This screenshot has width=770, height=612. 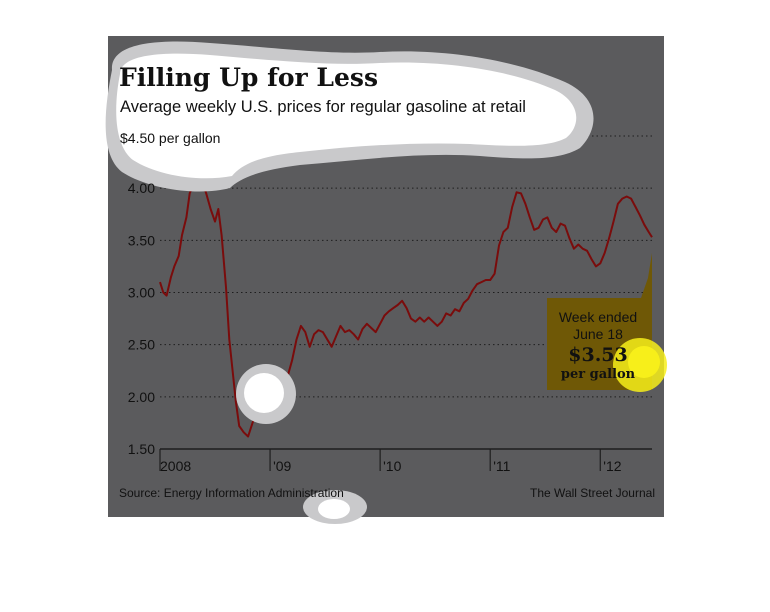 I want to click on x-tick-label: '12, so click(x=612, y=466).